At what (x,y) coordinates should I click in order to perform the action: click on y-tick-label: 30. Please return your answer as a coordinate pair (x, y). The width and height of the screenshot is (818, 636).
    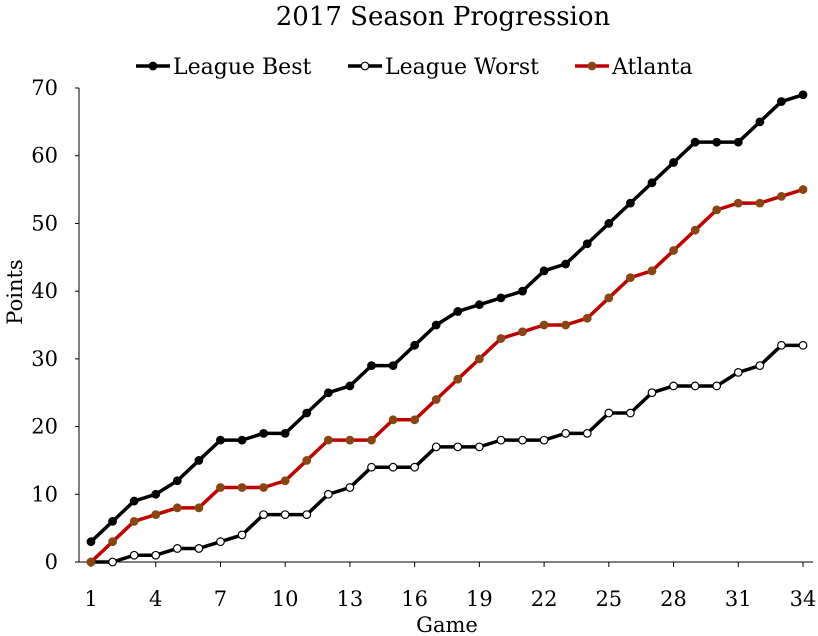
    Looking at the image, I should click on (44, 359).